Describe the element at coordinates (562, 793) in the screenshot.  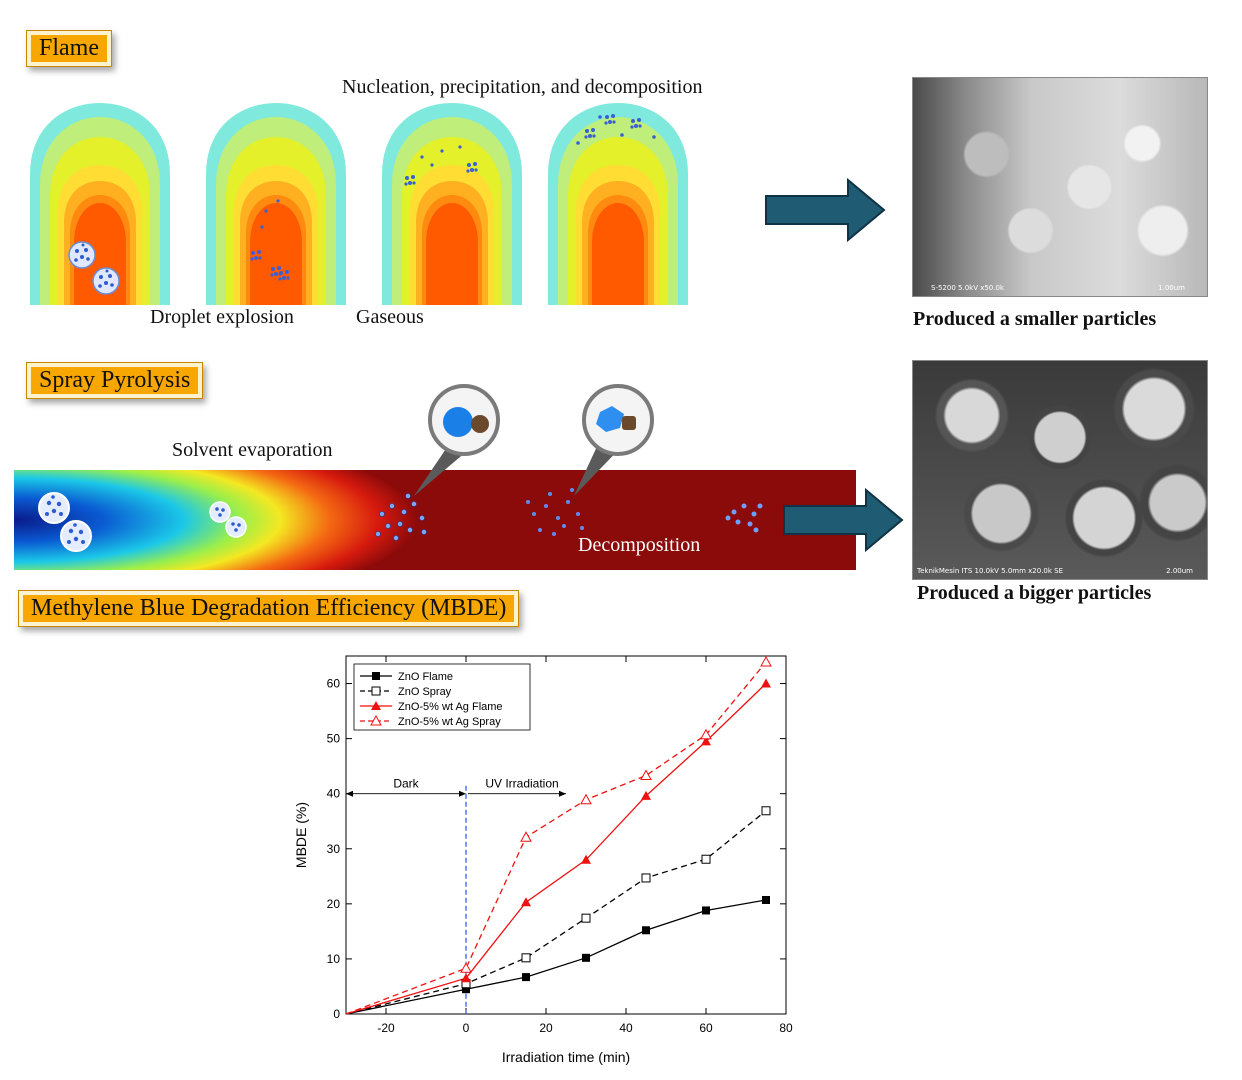
I see `uv-arrow-head` at that location.